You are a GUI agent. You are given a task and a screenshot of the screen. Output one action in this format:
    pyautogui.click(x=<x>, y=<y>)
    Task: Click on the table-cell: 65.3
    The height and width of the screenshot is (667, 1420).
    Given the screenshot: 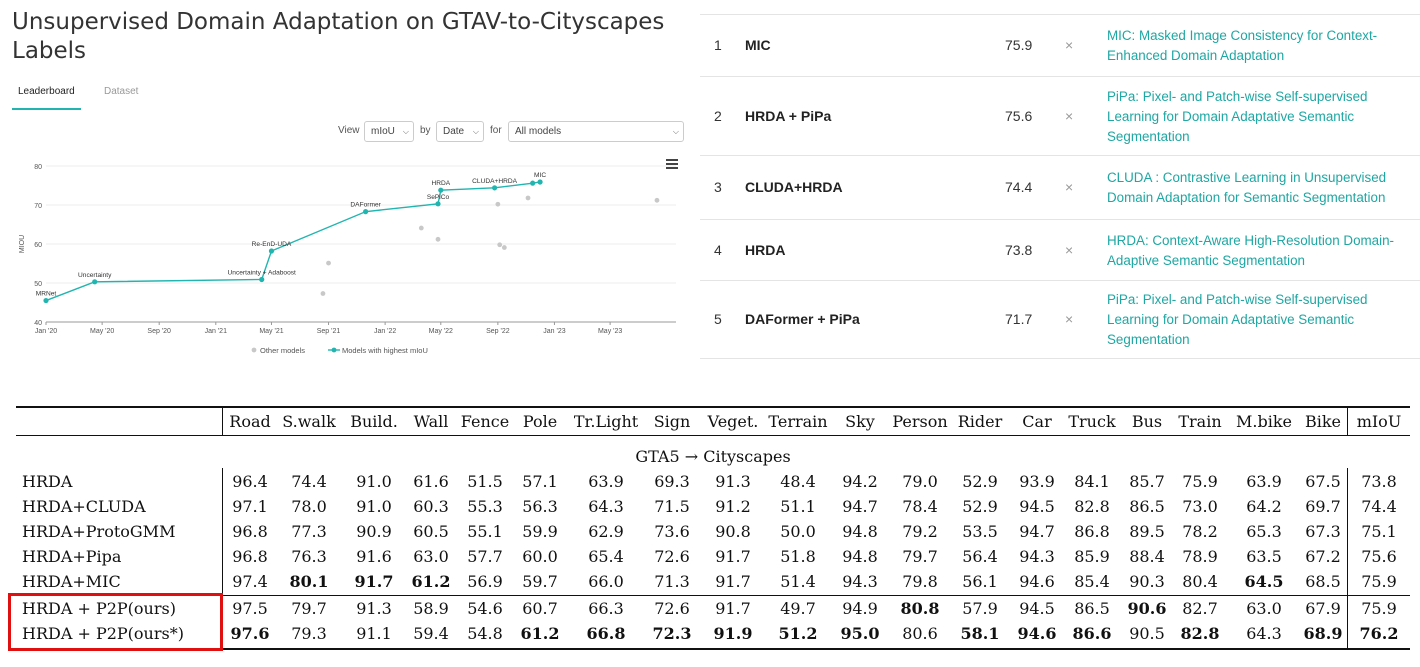 What is the action you would take?
    pyautogui.click(x=1264, y=531)
    